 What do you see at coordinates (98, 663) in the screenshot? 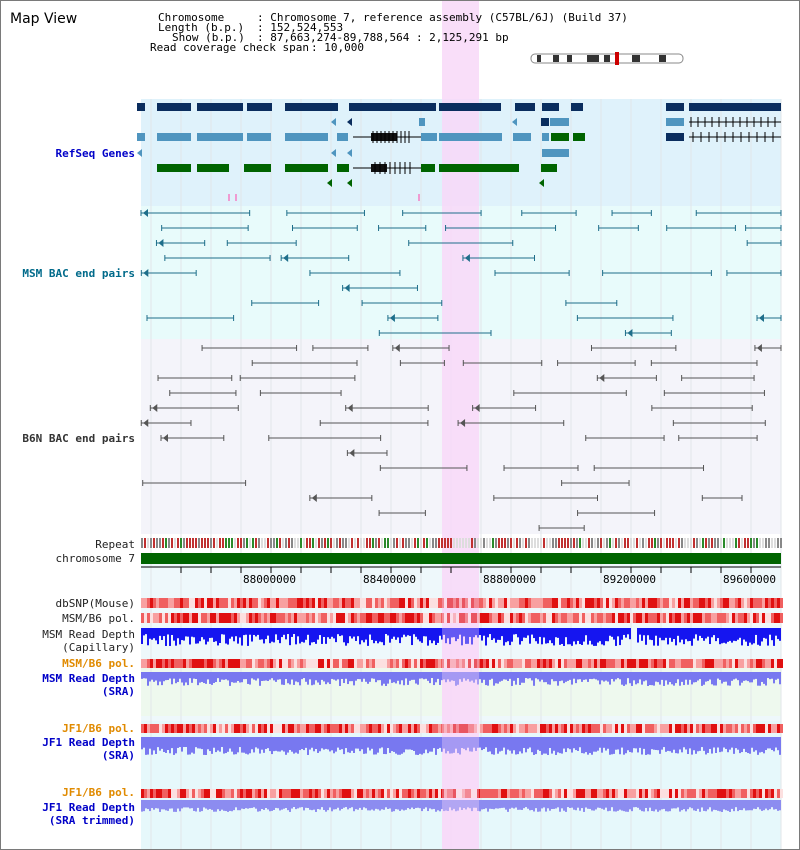
I see `track-label-msm-b6-pol-sra: MSM/B6 pol.` at bounding box center [98, 663].